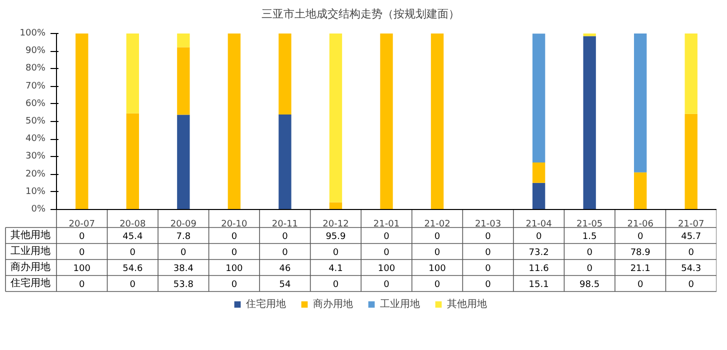 Image resolution: width=727 pixels, height=350 pixels. Describe the element at coordinates (335, 225) in the screenshot. I see `x-tick-label: 20-12` at that location.